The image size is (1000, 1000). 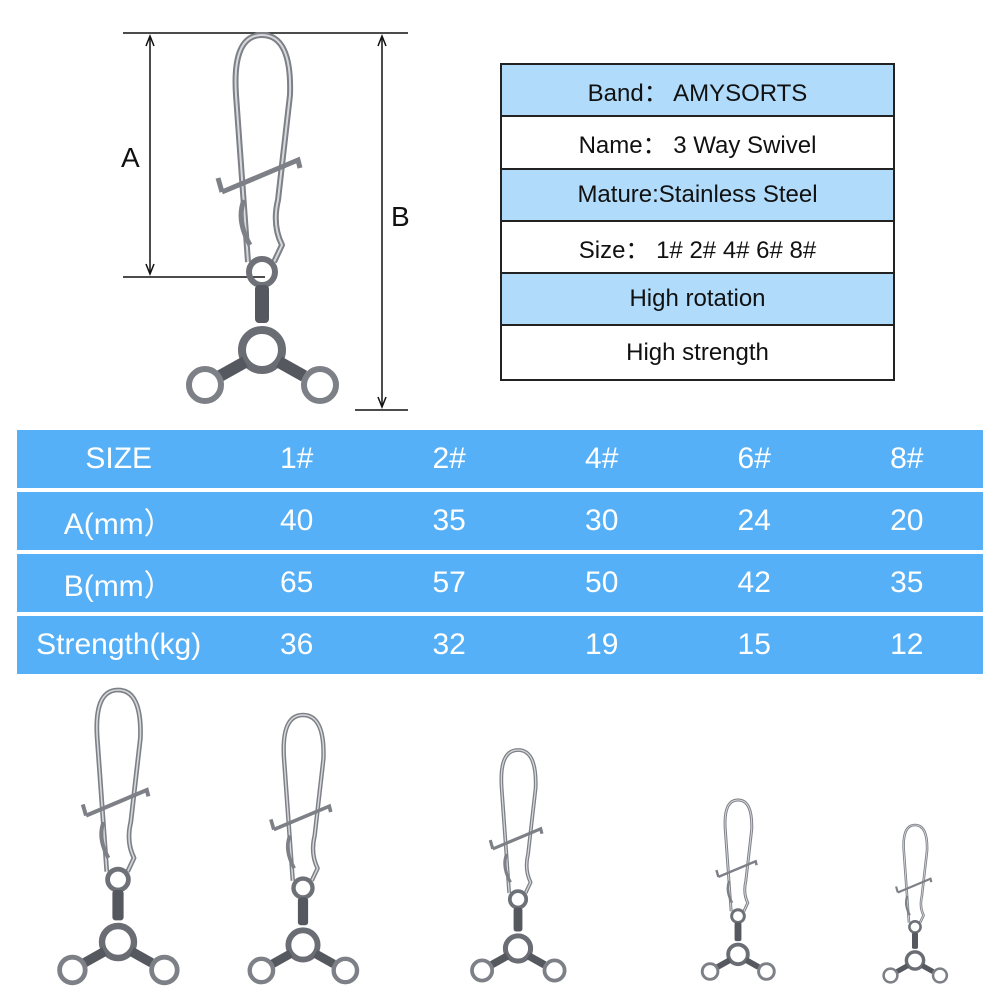 What do you see at coordinates (697, 91) in the screenshot?
I see `spec-brand: Band： AMYSORTS` at bounding box center [697, 91].